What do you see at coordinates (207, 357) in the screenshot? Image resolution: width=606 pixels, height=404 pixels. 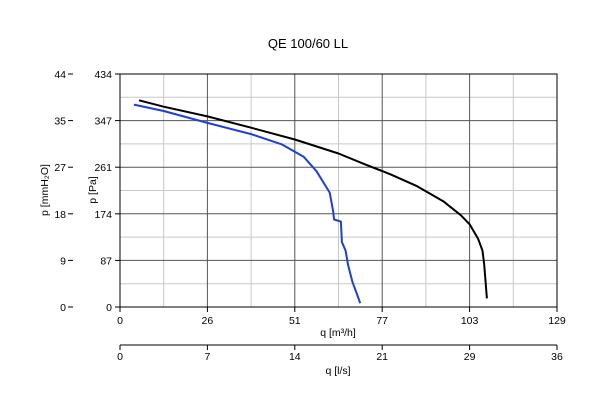 I see `x-tick-label-ls: 7` at bounding box center [207, 357].